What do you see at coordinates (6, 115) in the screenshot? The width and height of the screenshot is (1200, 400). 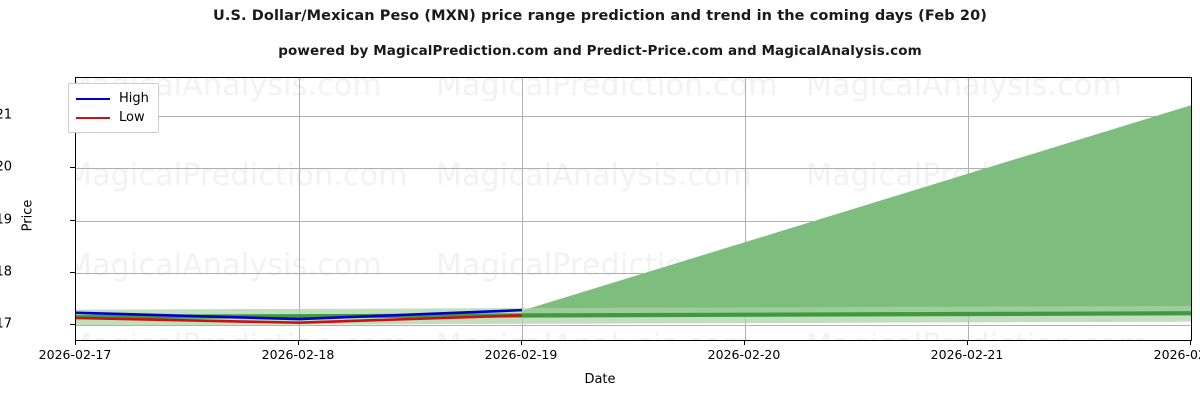 I see `y-axis-tick-label: 21` at bounding box center [6, 115].